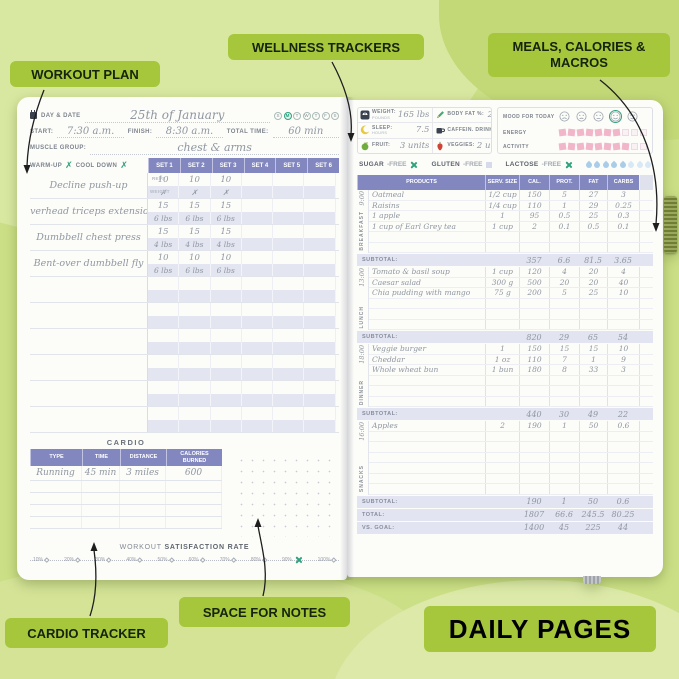 This screenshot has height=679, width=679. What do you see at coordinates (363, 221) in the screenshot?
I see `meal-tab: 9:00 BREAKFAST` at bounding box center [363, 221].